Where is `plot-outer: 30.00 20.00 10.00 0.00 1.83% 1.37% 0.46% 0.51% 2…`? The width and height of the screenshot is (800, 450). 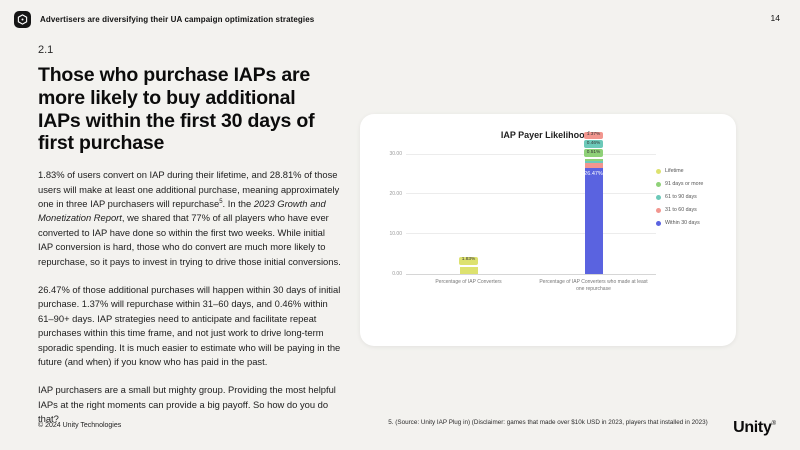 plot-outer: 30.00 20.00 10.00 0.00 1.83% 1.37% 0.46% 0.51% 2… is located at coordinates (515, 212).